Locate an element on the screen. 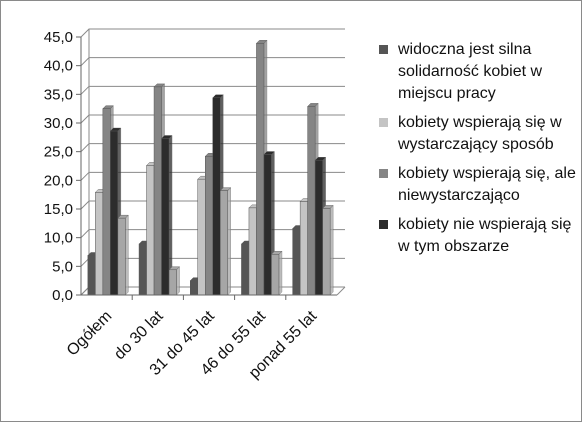  legend-item: kobiety nie wspierają się w tym obszarze is located at coordinates (476, 236).